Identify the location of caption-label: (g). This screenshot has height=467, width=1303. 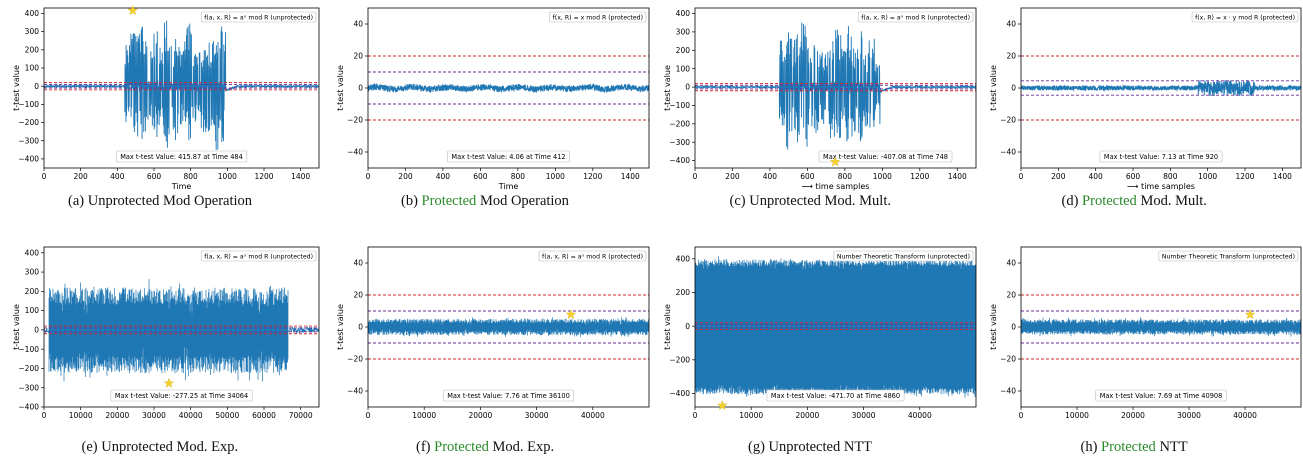
(758, 447).